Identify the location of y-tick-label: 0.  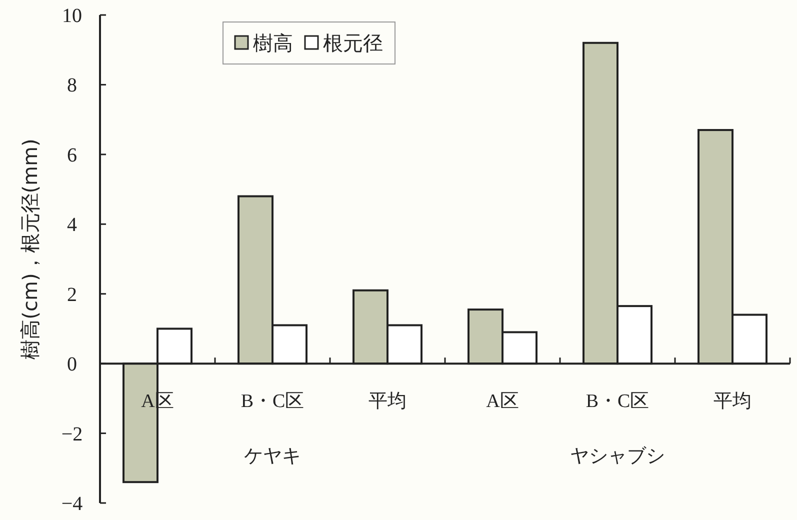
(72, 365).